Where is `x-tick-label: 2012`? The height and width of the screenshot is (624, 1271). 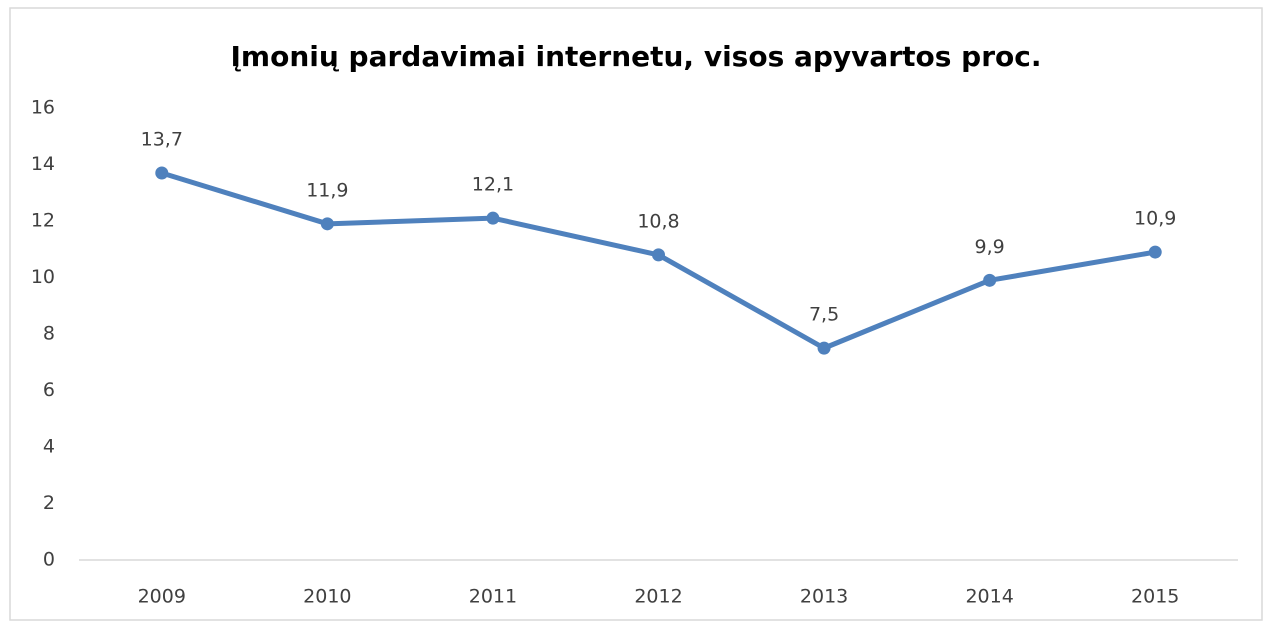
x-tick-label: 2012 is located at coordinates (658, 597).